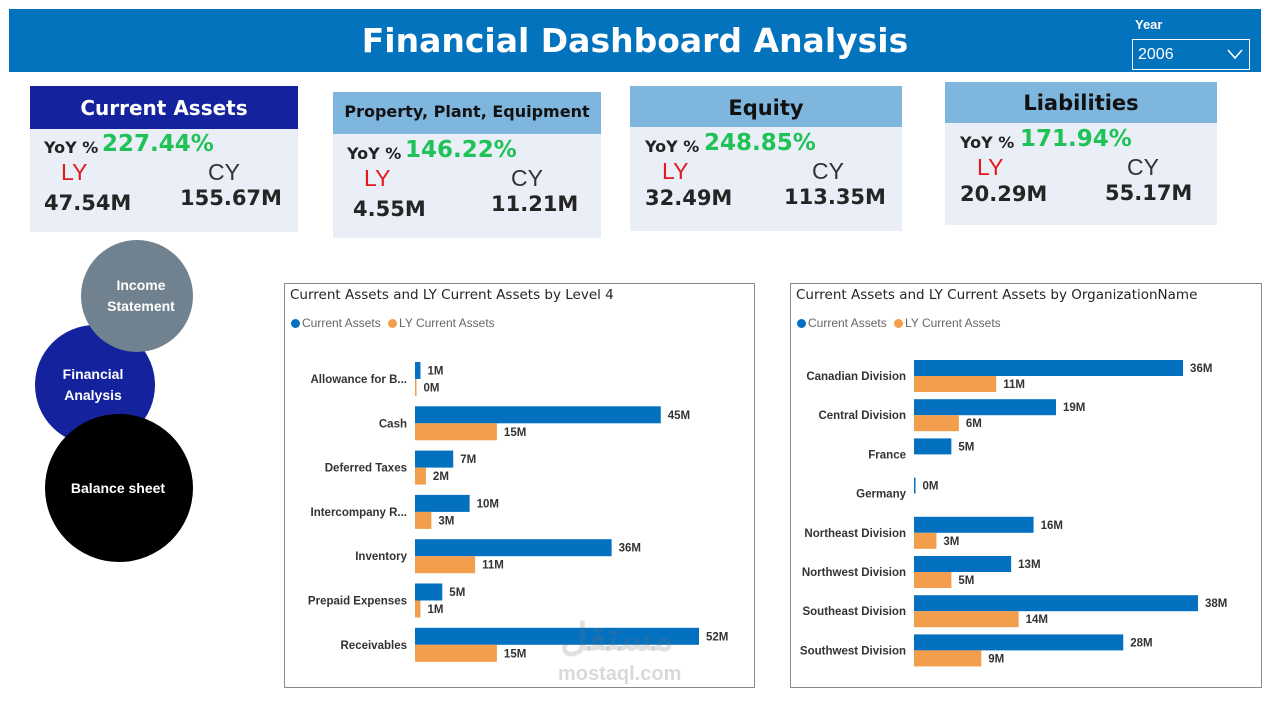  Describe the element at coordinates (689, 198) in the screenshot. I see `ly-value: 32.49M` at that location.